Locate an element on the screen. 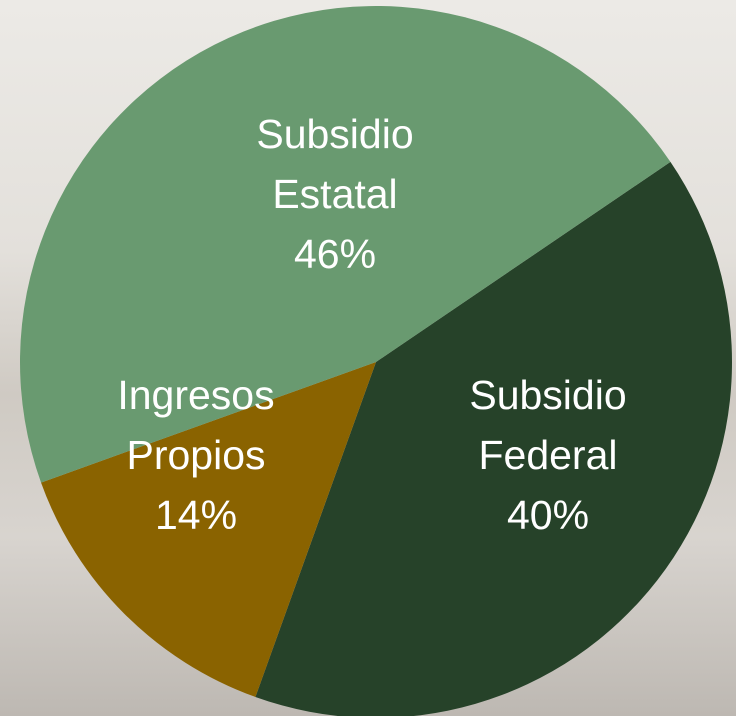  slice-label: Subsidio Estatal 46% is located at coordinates (335, 194).